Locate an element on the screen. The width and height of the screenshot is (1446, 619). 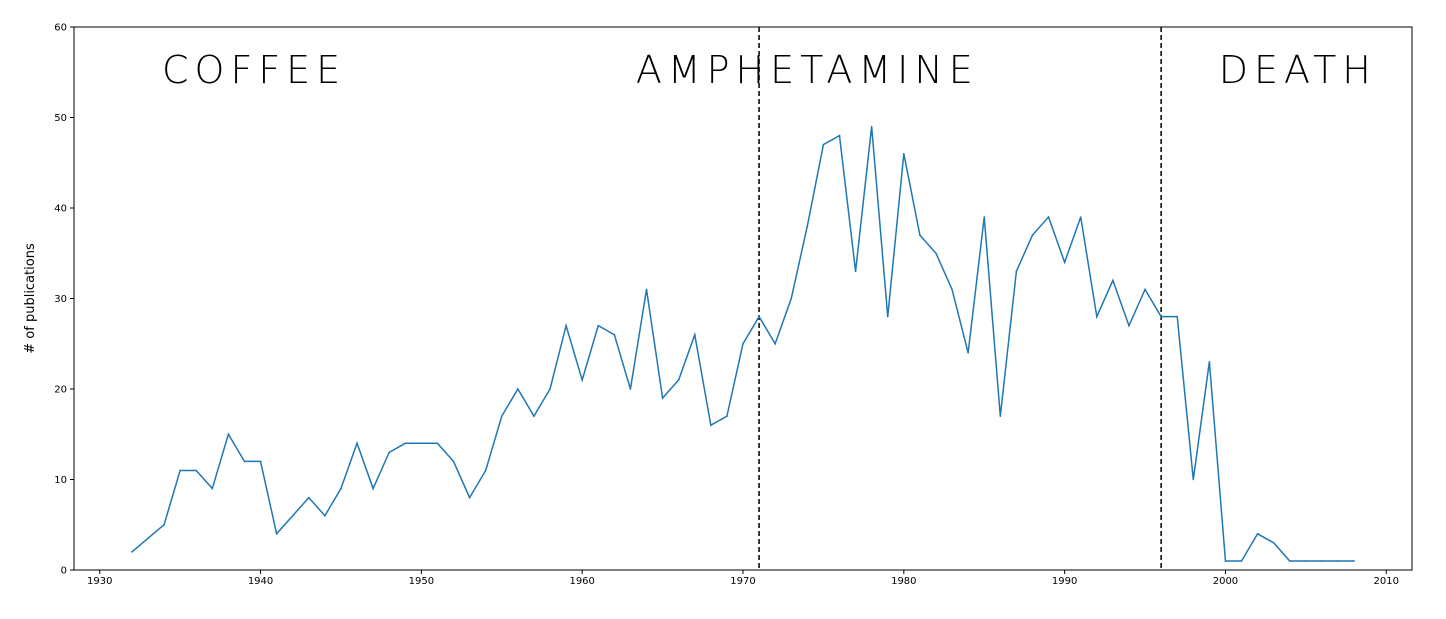
y-axis-label: # of publications is located at coordinates (30, 298).